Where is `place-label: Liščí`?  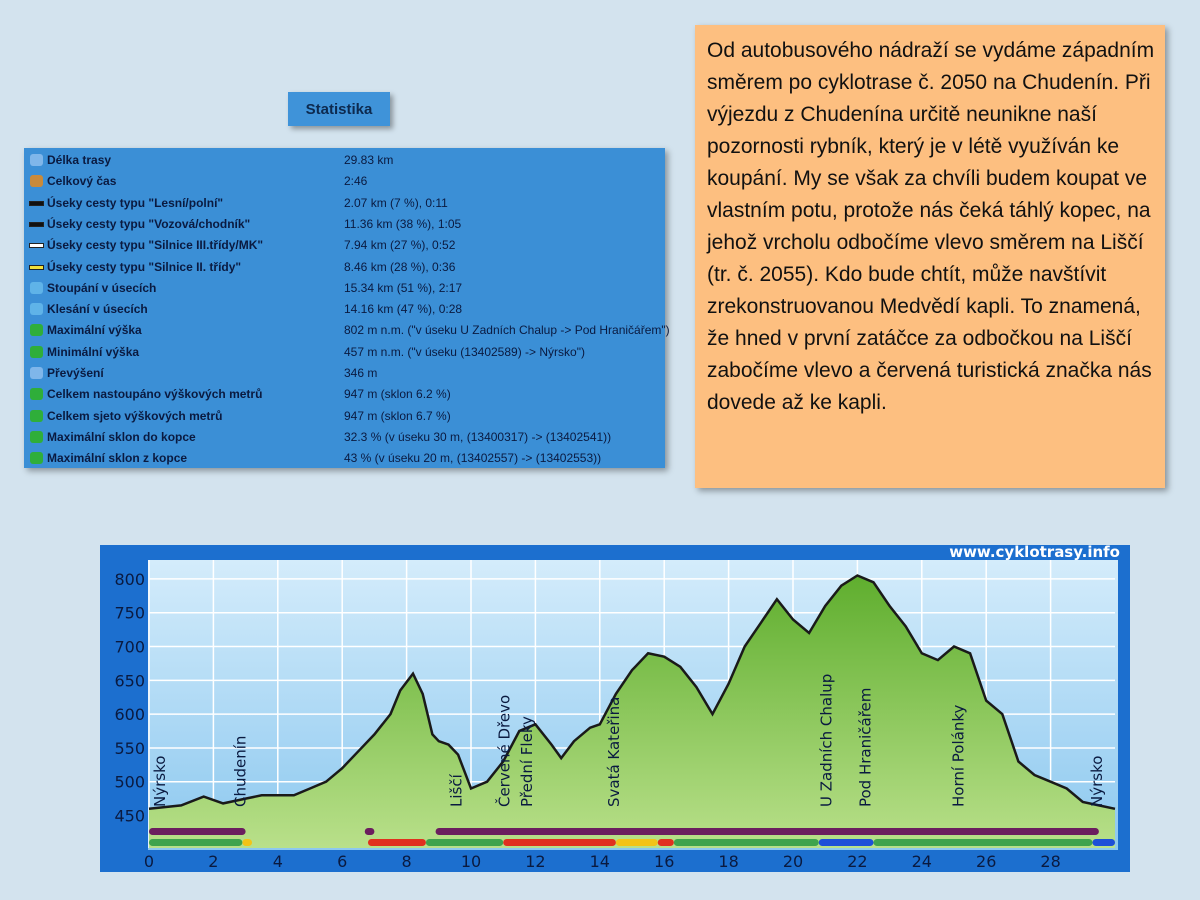 place-label: Liščí is located at coordinates (456, 790).